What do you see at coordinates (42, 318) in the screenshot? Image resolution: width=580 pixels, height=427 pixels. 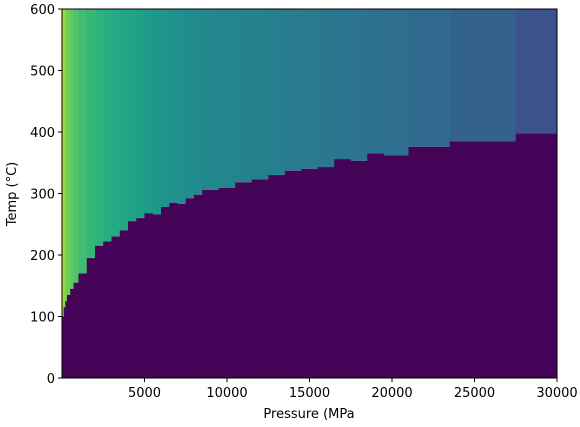 I see `y-tick-label: 100` at bounding box center [42, 318].